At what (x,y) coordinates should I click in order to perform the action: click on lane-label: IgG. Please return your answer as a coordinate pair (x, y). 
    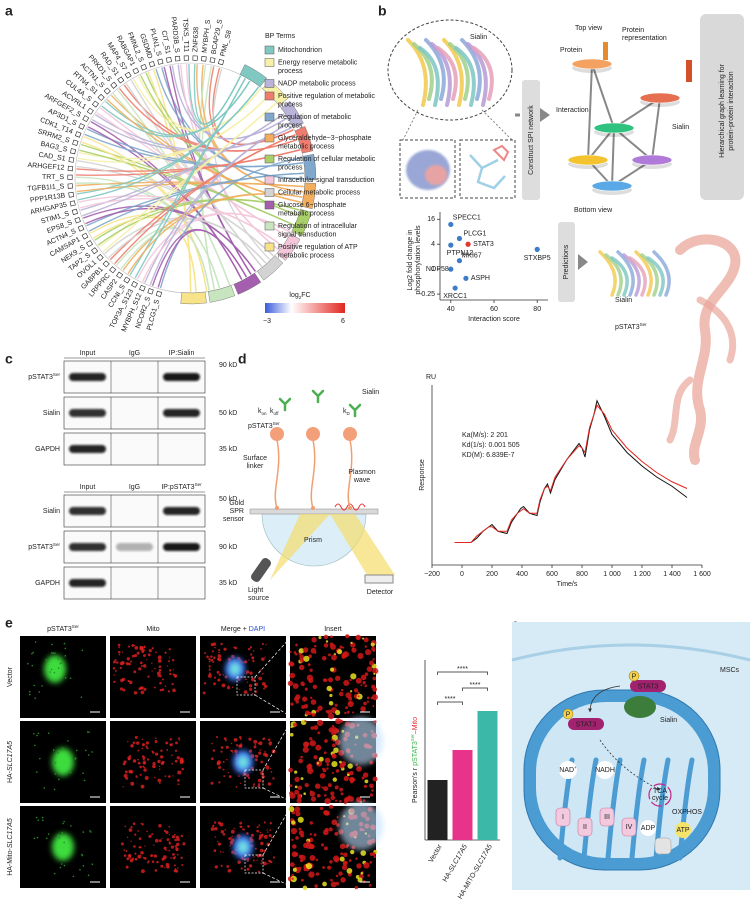
    Looking at the image, I should click on (134, 487).